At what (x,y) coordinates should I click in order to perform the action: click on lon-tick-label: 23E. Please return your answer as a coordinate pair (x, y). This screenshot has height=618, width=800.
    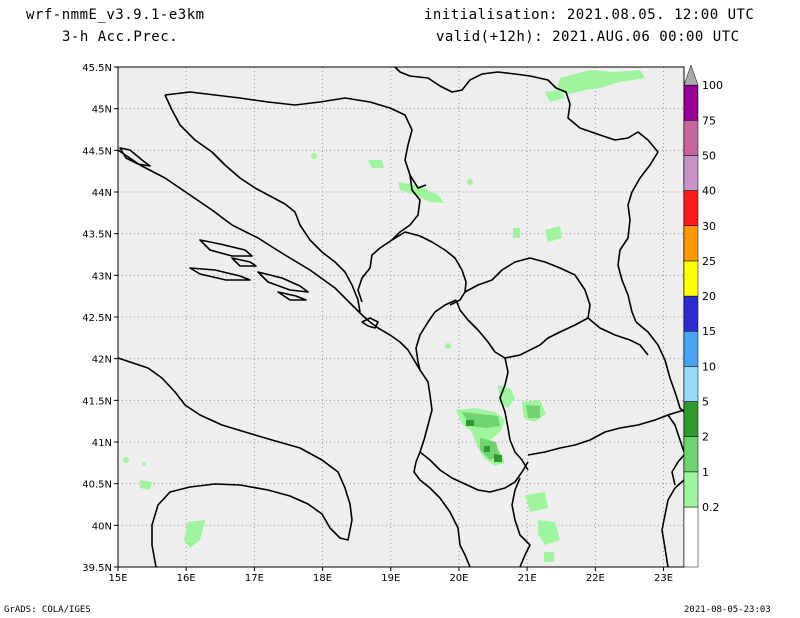
    Looking at the image, I should click on (663, 578).